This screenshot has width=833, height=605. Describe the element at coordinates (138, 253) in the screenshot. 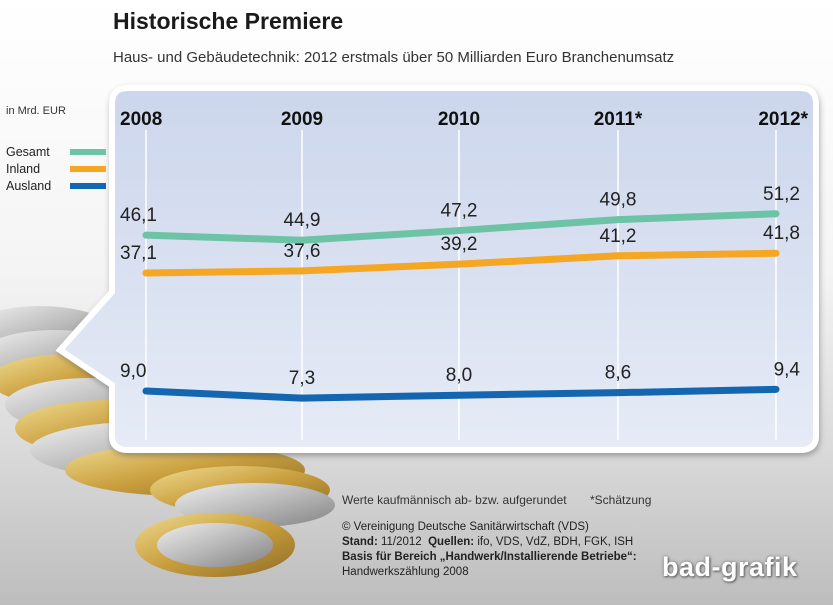

I see `data-label: 37,1` at that location.